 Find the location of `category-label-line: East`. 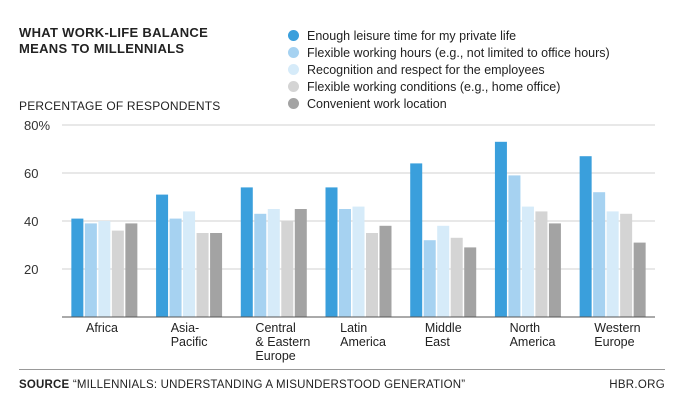

category-label-line: East is located at coordinates (438, 342).